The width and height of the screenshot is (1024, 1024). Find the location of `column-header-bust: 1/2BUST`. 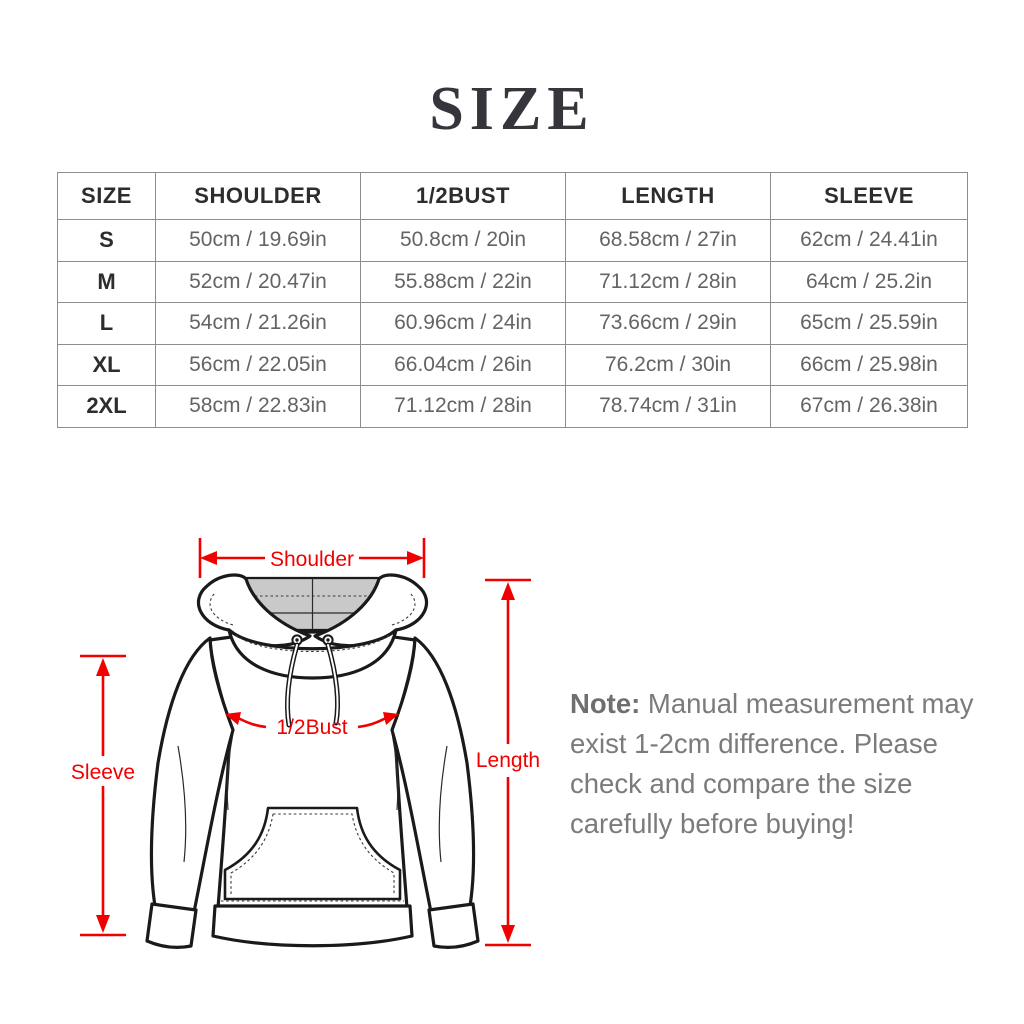

column-header-bust: 1/2BUST is located at coordinates (463, 196).